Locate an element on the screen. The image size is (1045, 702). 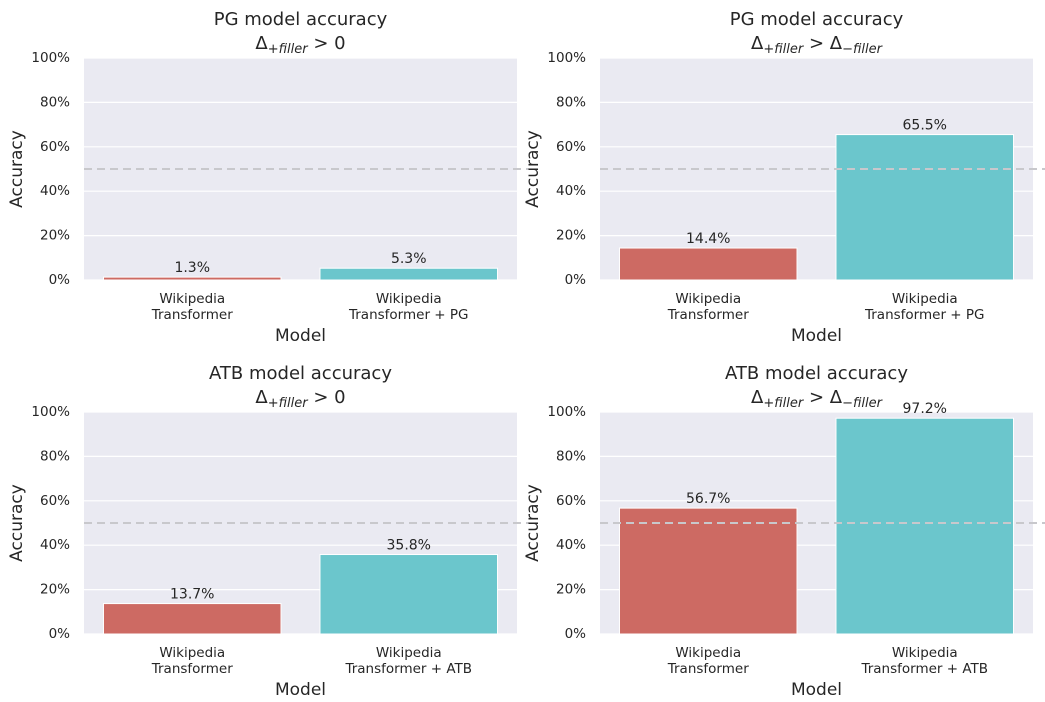
value-label: 65.5% is located at coordinates (925, 126).